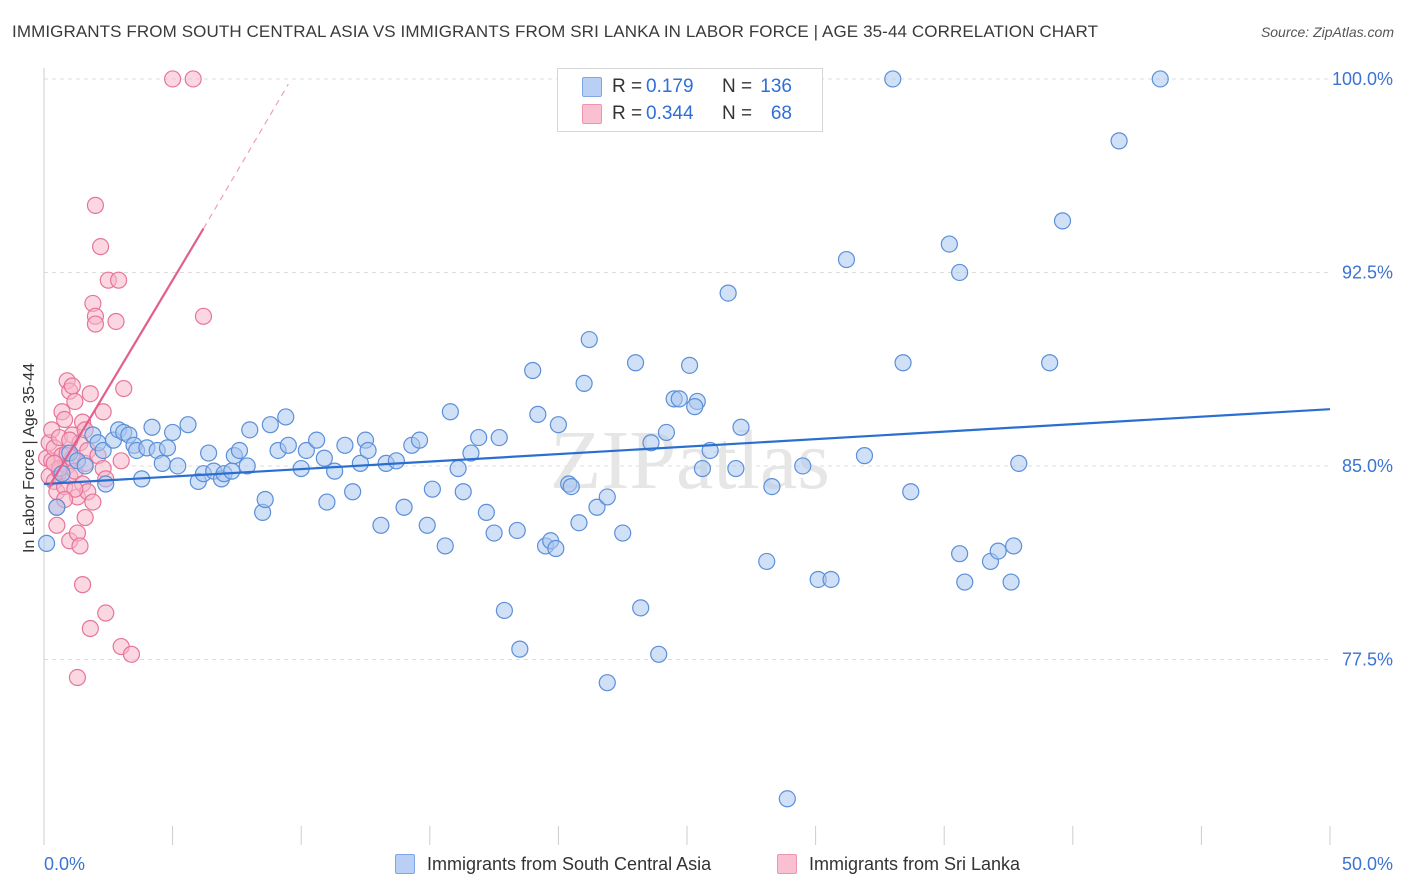 This screenshot has width=1406, height=892. I want to click on correlation-legend: R = 0.179 N = 136 R = 0.344 N = 68, so click(690, 100).